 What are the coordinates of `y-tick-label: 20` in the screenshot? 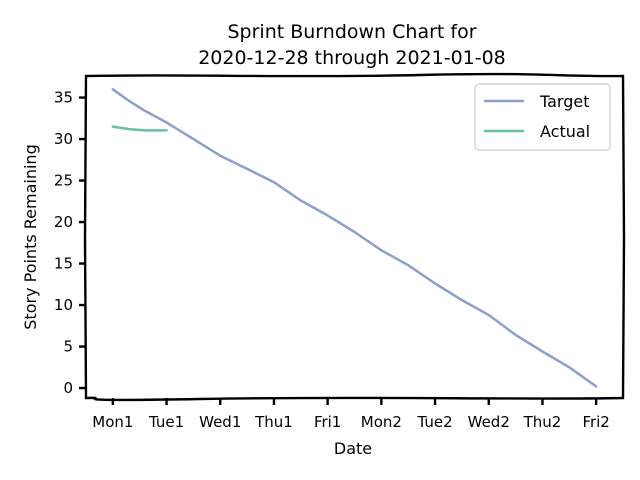 It's located at (63, 222).